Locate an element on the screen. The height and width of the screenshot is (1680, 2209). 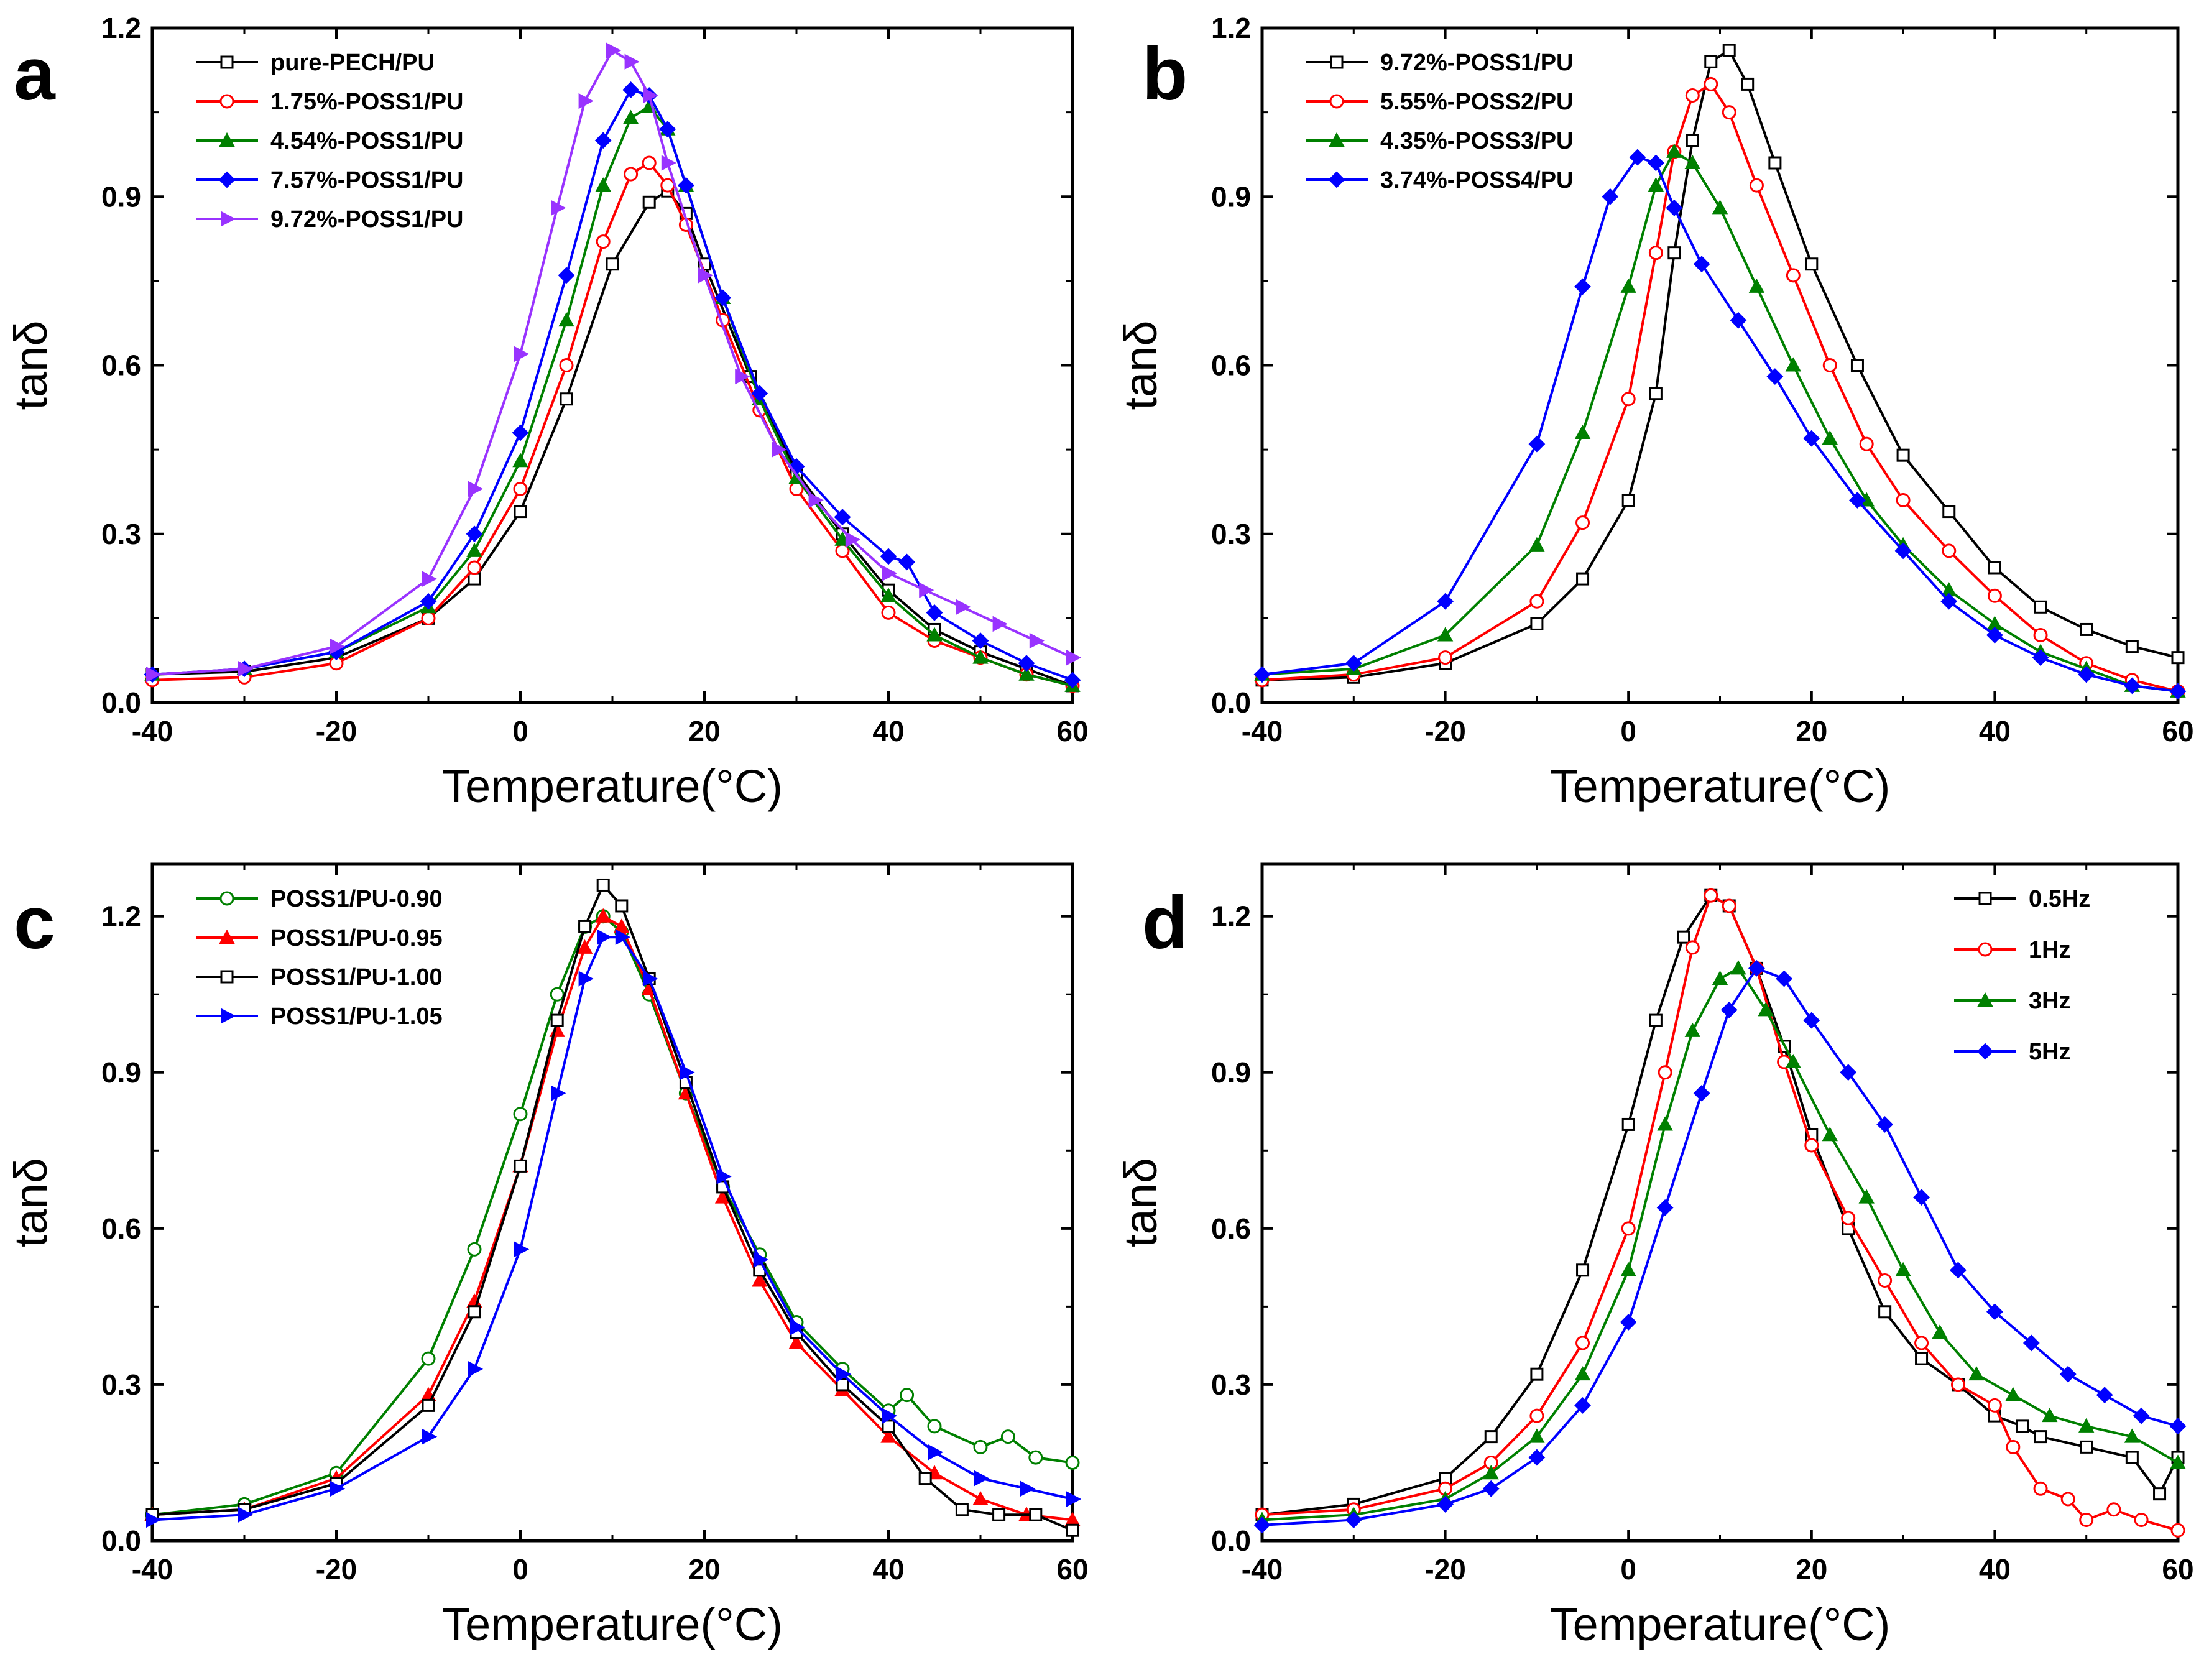
panel-letter: a is located at coordinates (35, 74).